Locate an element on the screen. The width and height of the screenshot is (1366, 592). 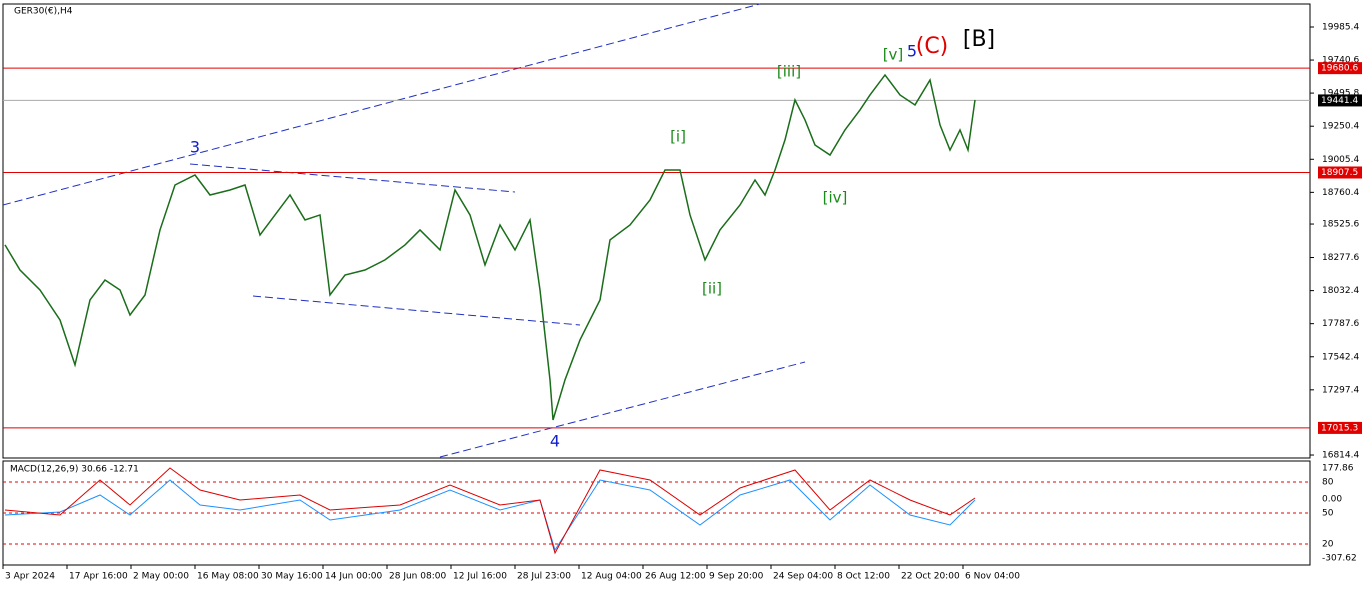
time-label: 16 May 08:00 is located at coordinates (228, 577).